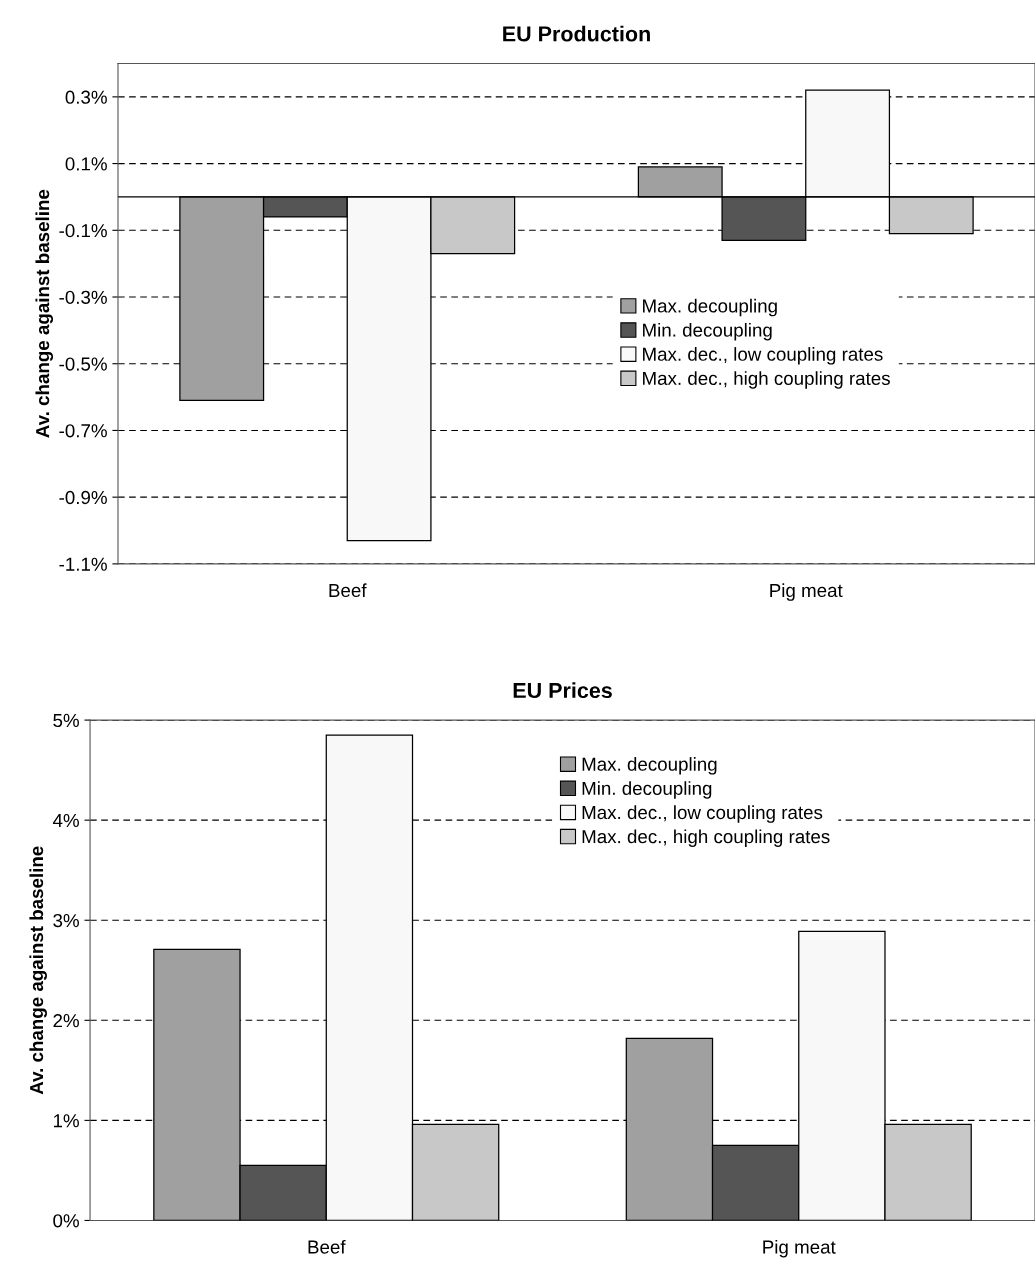  Describe the element at coordinates (83, 564) in the screenshot. I see `y-tick-label: -1.1%` at that location.